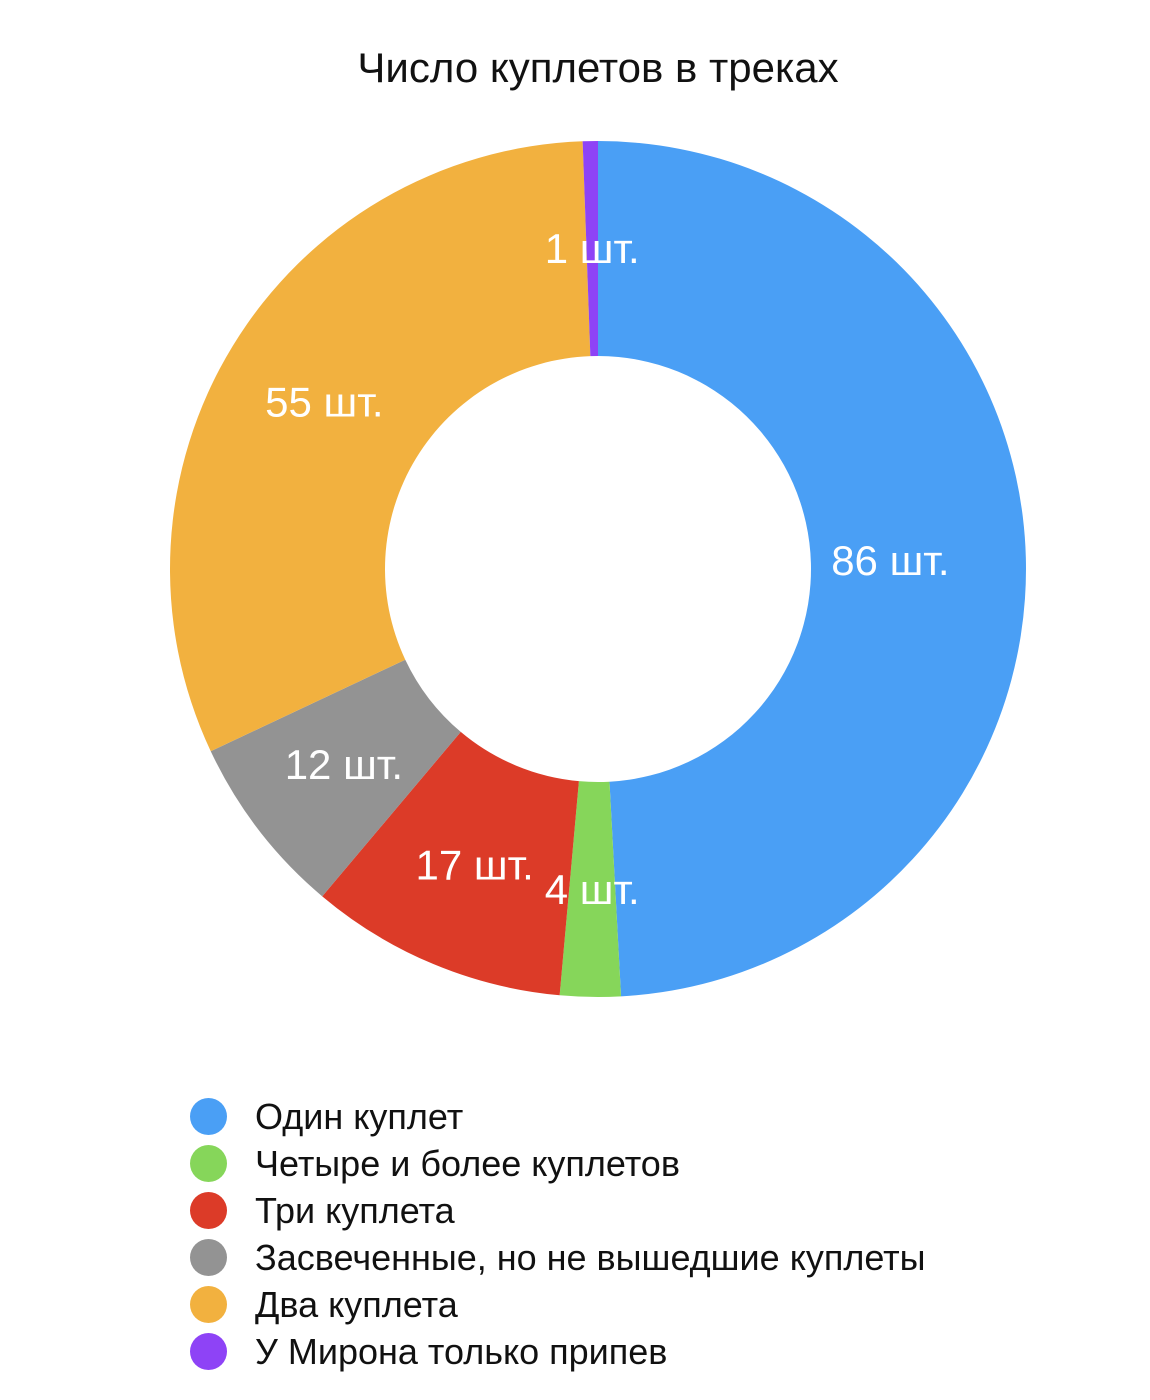 This screenshot has width=1150, height=1400. Describe the element at coordinates (461, 1351) in the screenshot. I see `legend-label-6: У Мирона только припев` at that location.